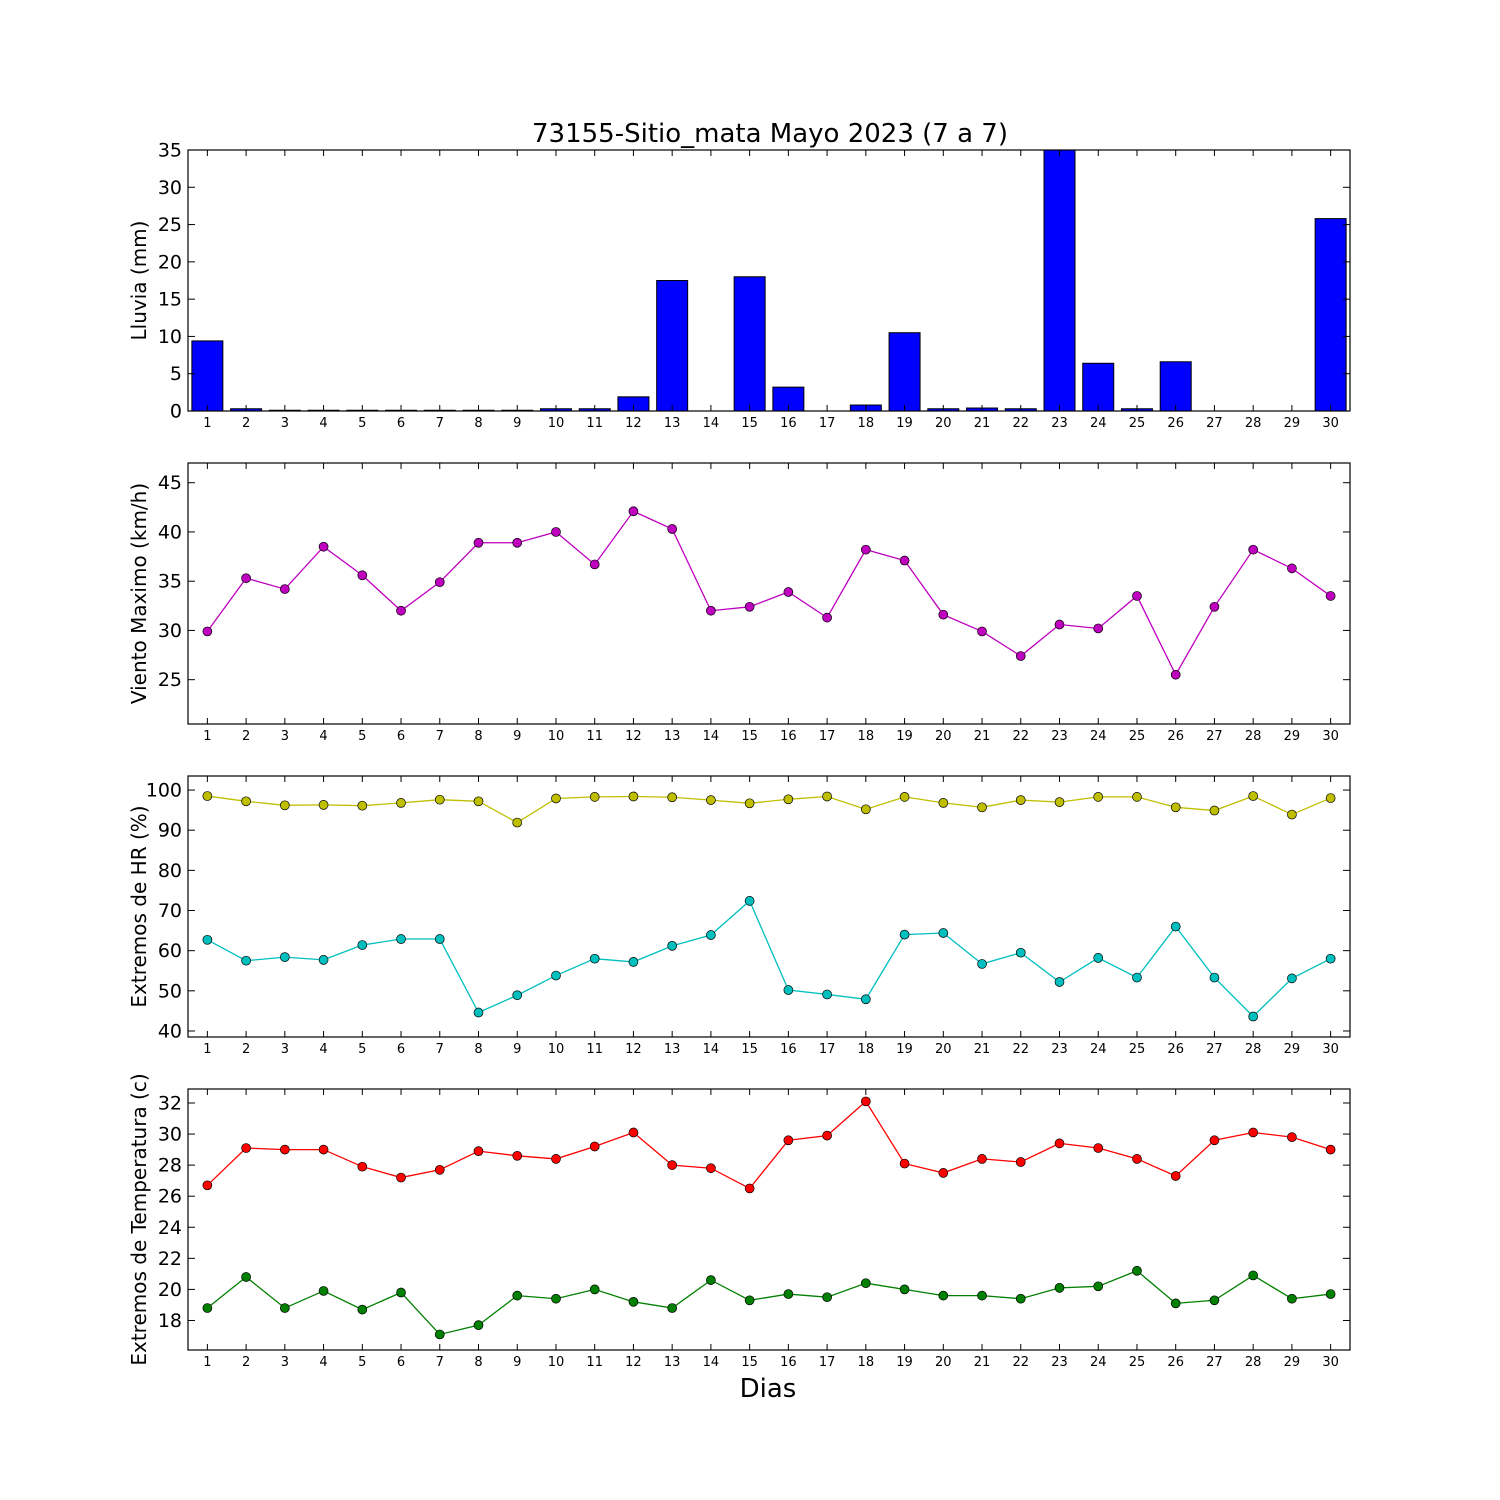 The width and height of the screenshot is (1500, 1500). Describe the element at coordinates (401, 736) in the screenshot. I see `x-tick-label-wind-6: 6` at that location.